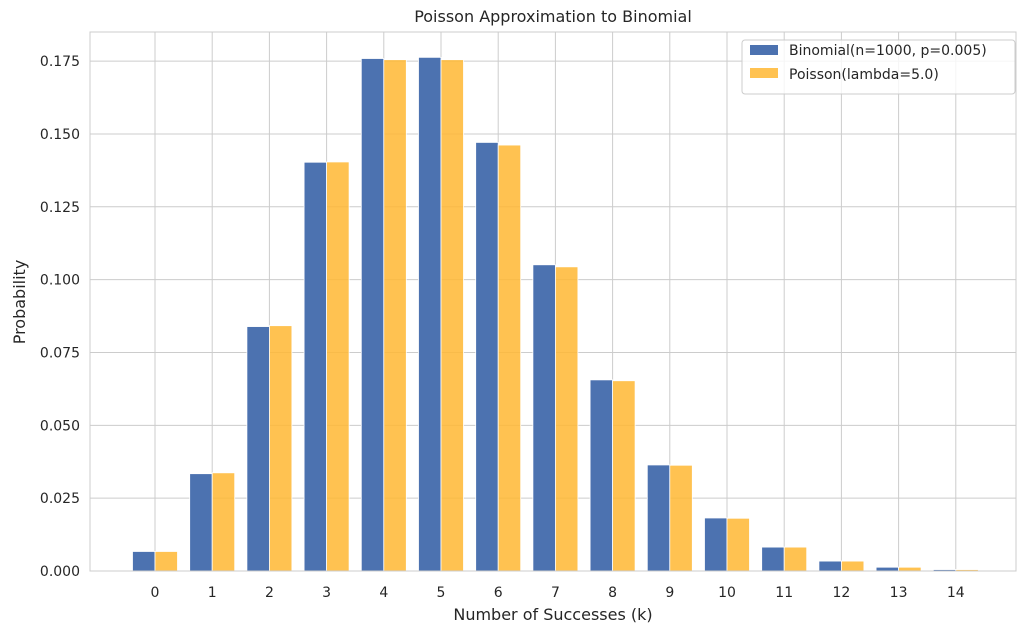 The image size is (1030, 633). I want to click on x-tick-label: 5, so click(441, 593).